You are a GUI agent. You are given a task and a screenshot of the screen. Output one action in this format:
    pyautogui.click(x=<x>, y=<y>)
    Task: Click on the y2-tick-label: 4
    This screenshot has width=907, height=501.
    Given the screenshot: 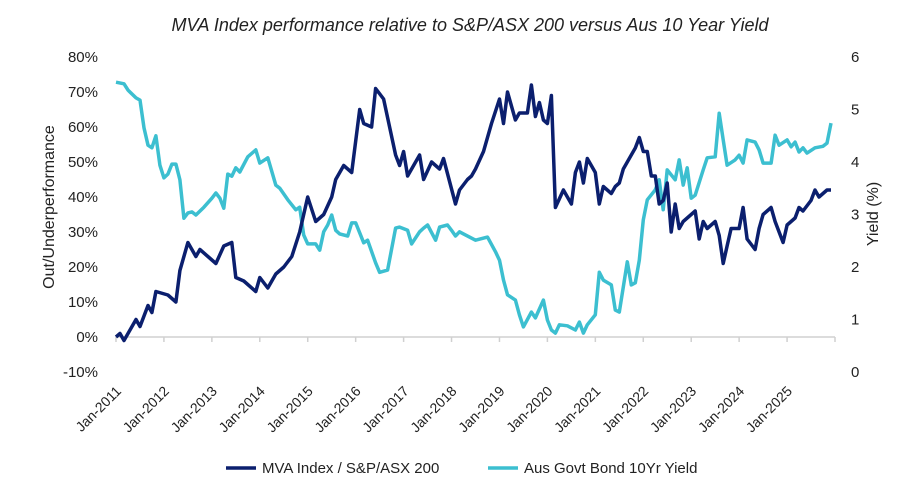 What is the action you would take?
    pyautogui.click(x=855, y=162)
    